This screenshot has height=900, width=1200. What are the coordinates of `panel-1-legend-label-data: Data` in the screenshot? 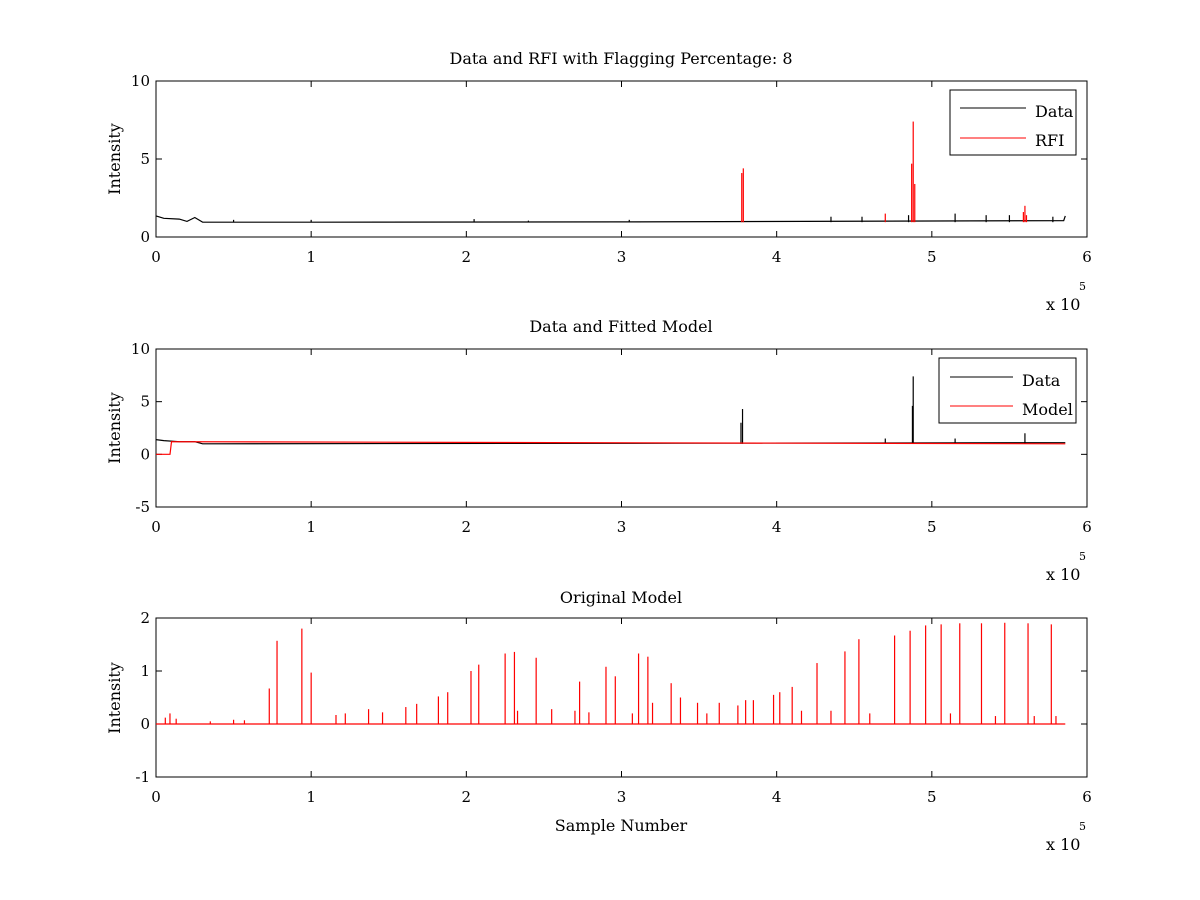 It's located at (1054, 111).